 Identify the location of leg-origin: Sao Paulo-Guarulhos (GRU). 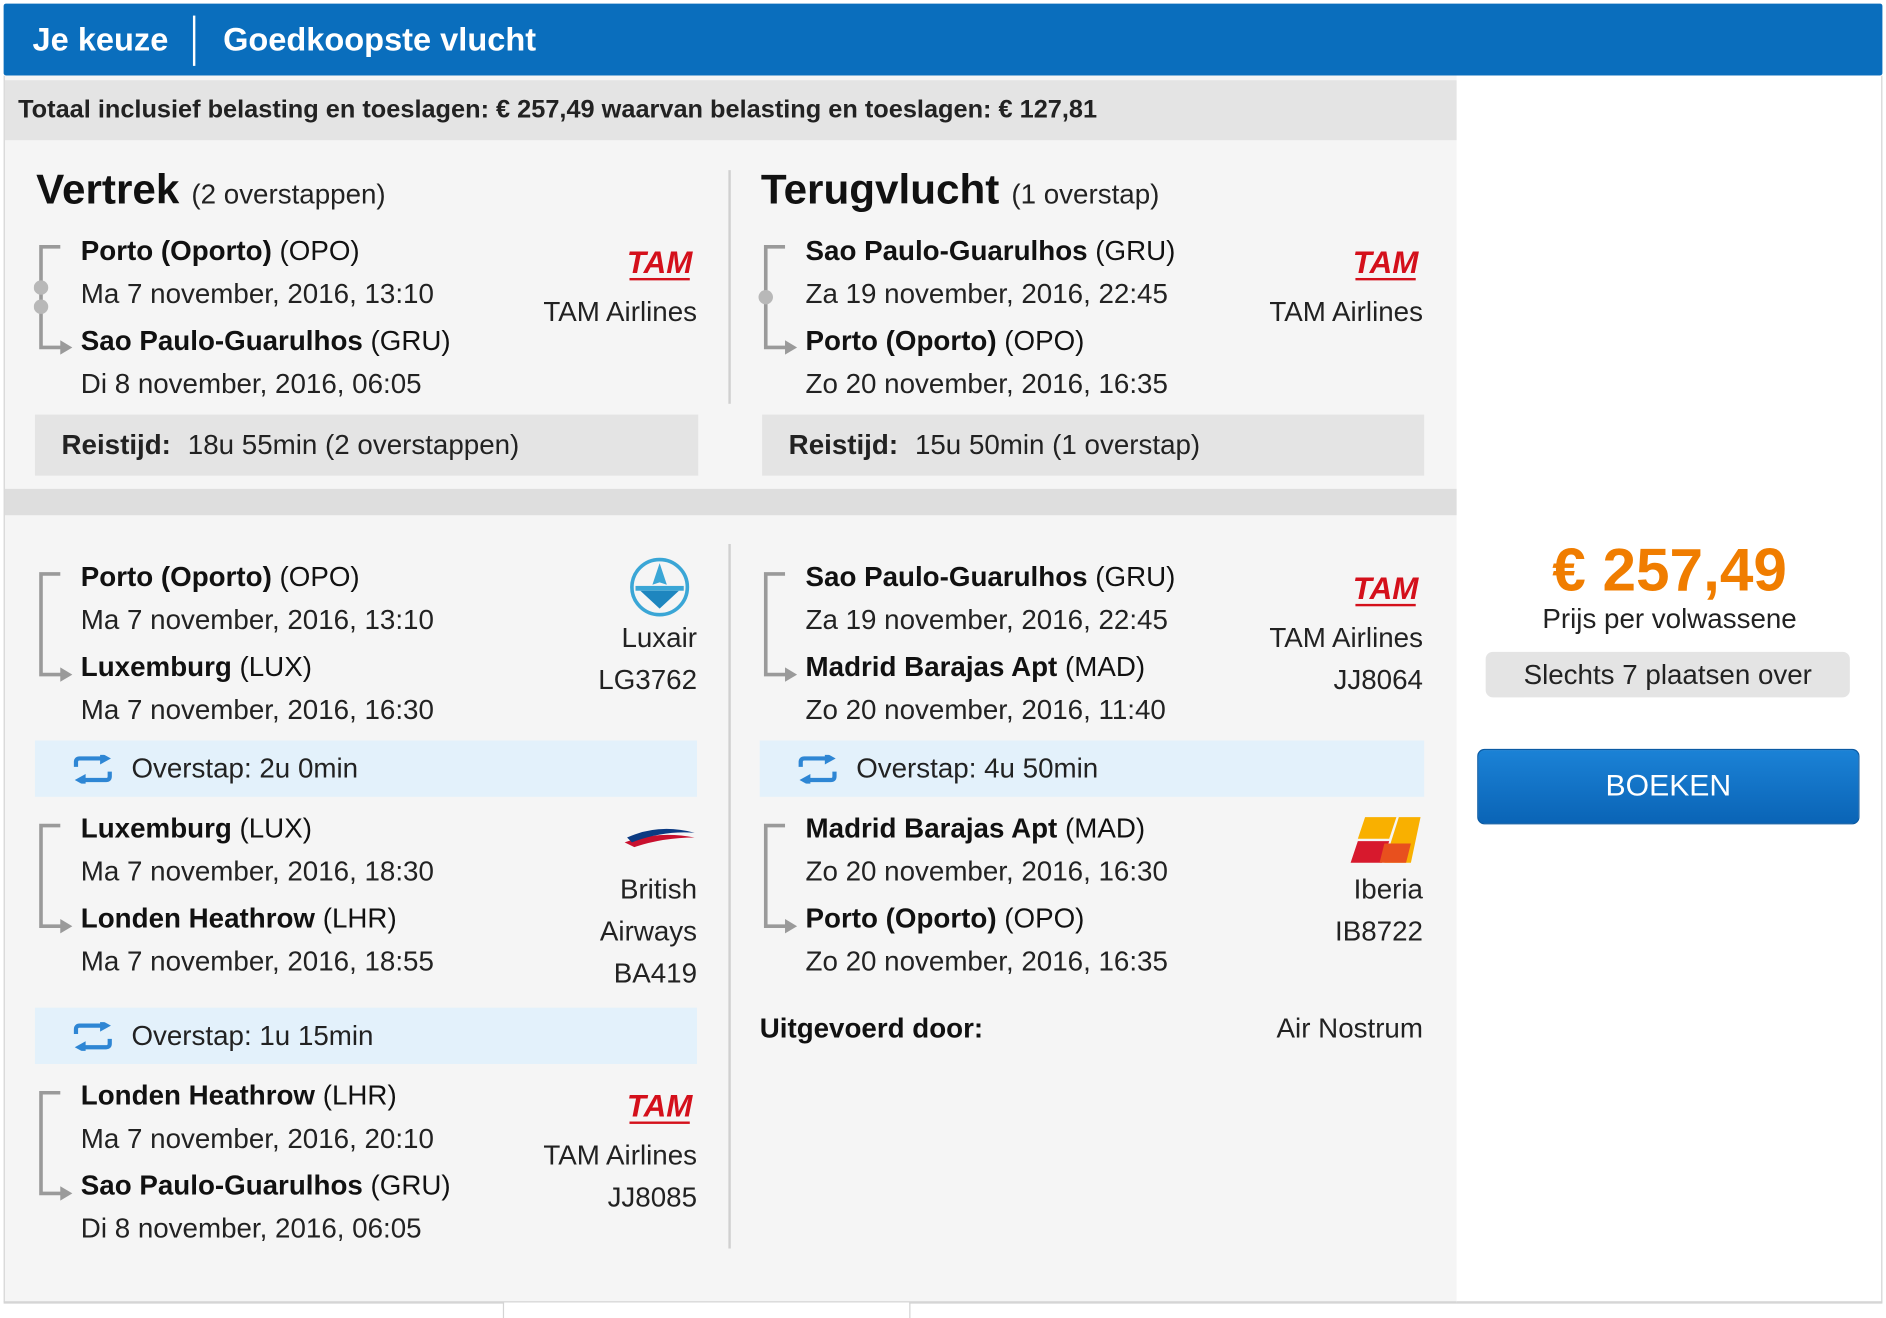
(991, 577).